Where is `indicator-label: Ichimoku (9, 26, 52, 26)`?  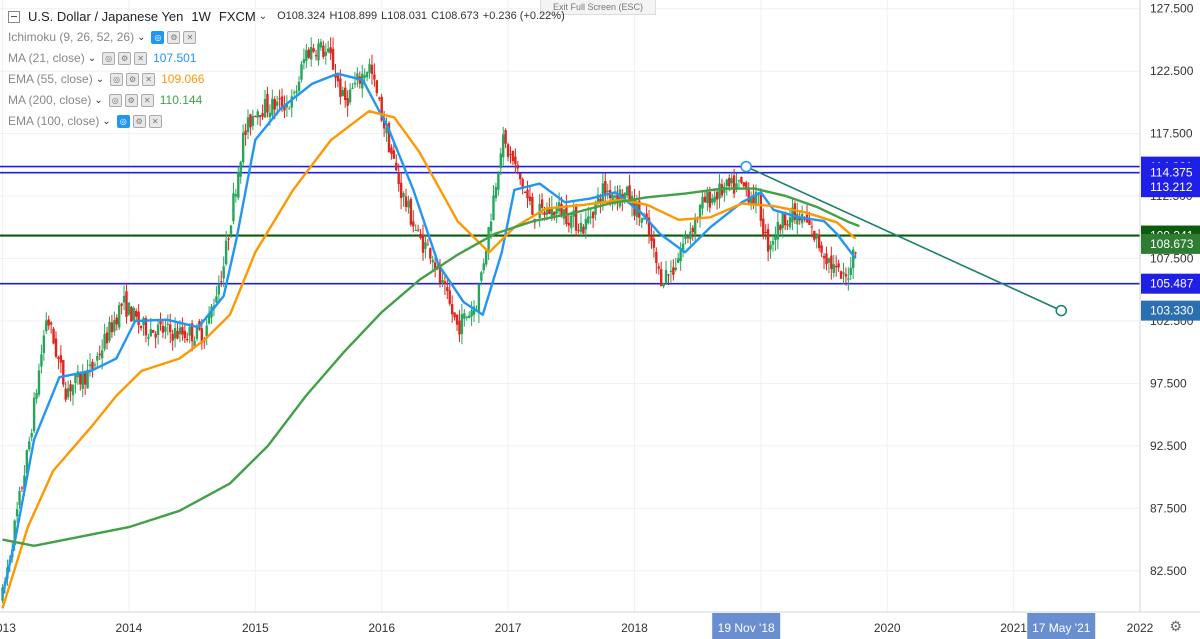 indicator-label: Ichimoku (9, 26, 52, 26) is located at coordinates (71, 37).